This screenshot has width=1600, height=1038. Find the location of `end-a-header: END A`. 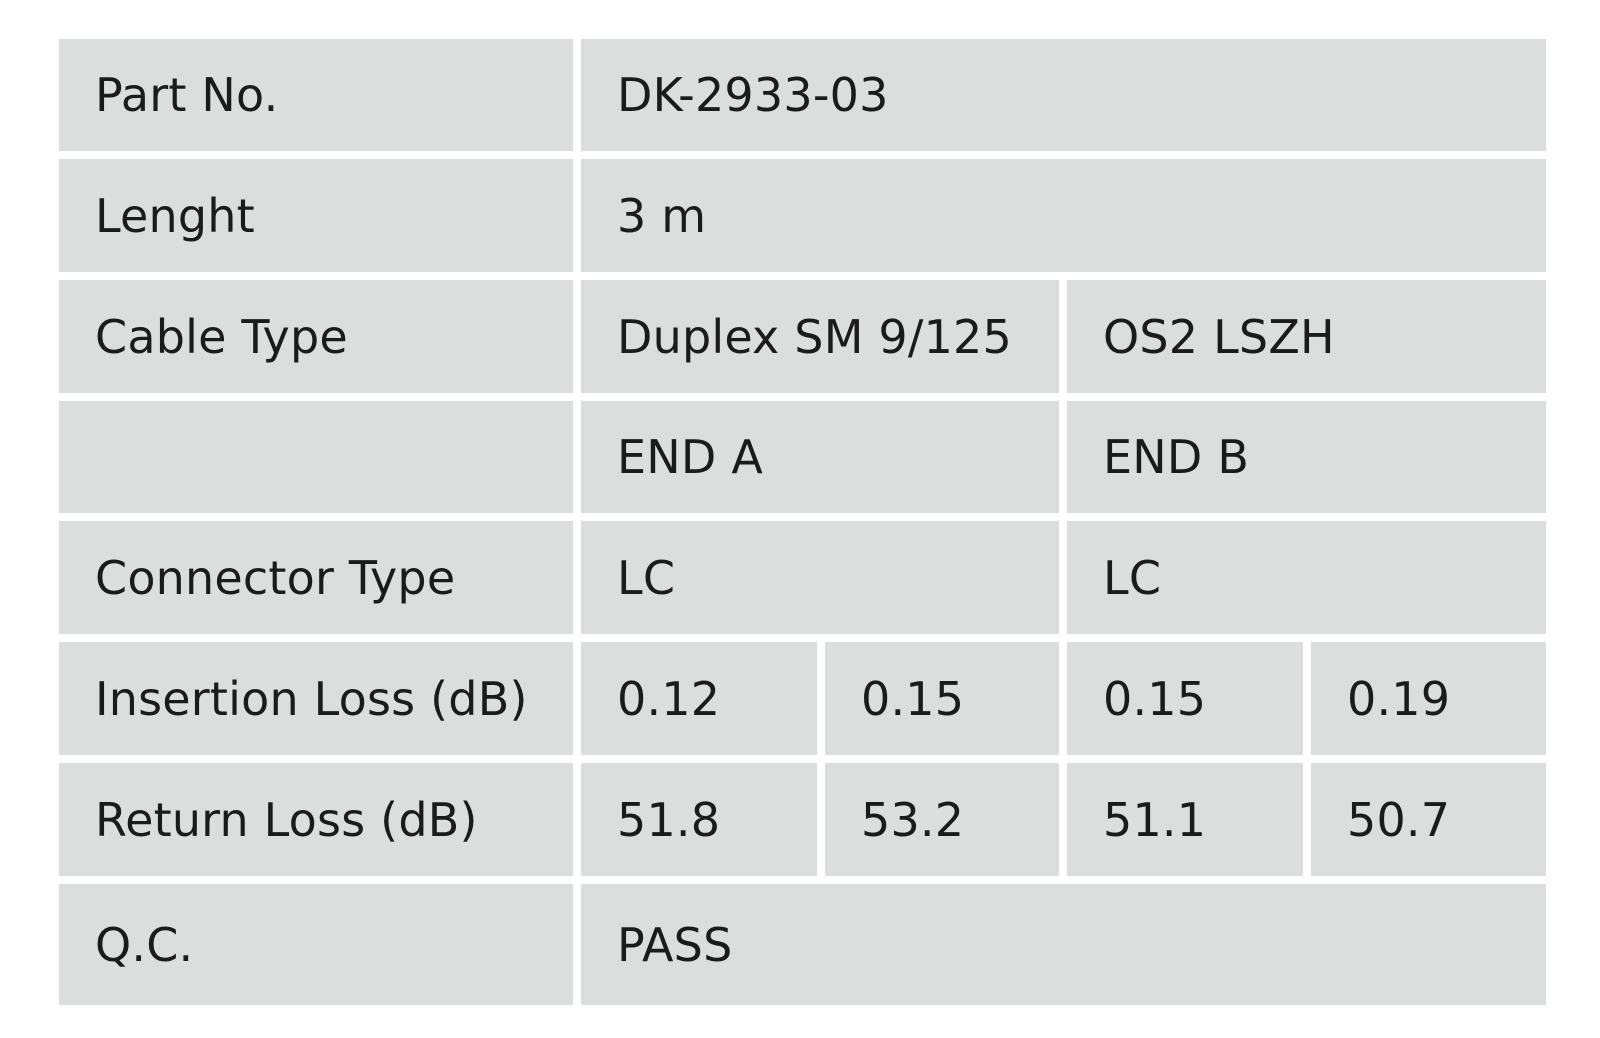

end-a-header: END A is located at coordinates (820, 457).